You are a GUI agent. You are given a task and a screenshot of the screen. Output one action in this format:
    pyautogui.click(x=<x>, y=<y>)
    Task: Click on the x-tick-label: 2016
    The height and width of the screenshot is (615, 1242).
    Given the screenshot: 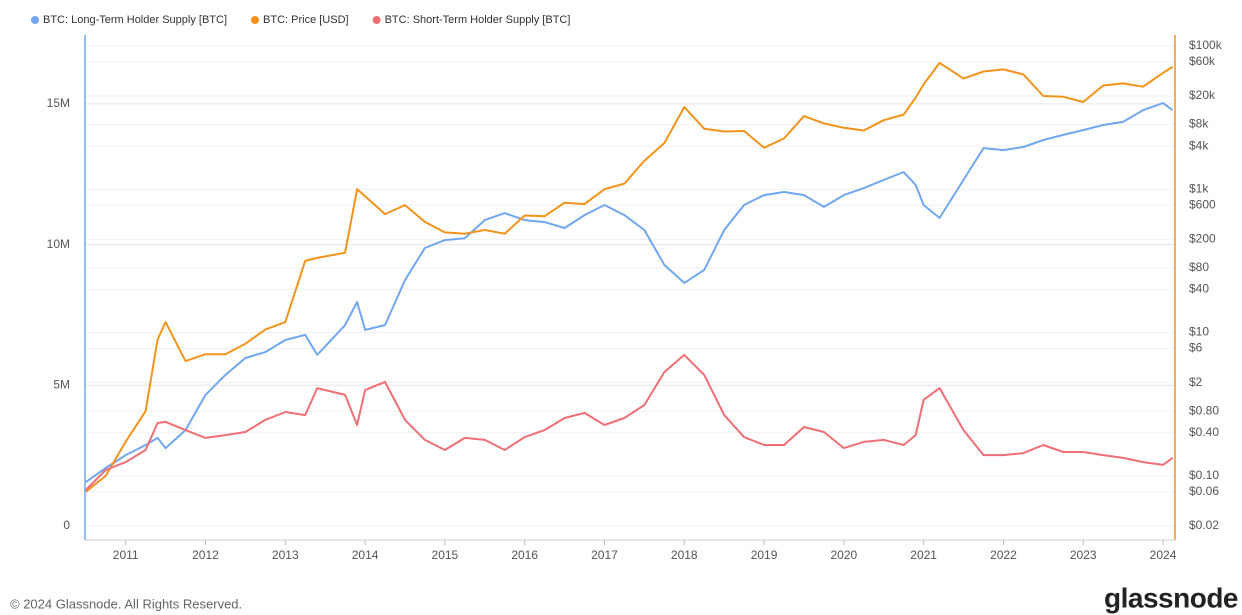 What is the action you would take?
    pyautogui.click(x=524, y=555)
    